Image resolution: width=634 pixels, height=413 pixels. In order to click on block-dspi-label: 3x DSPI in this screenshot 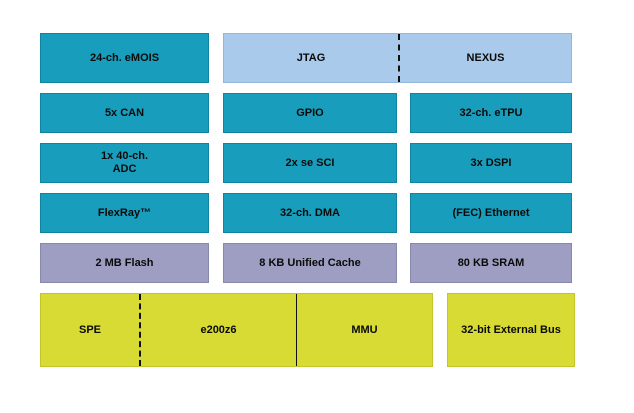, I will do `click(491, 162)`.